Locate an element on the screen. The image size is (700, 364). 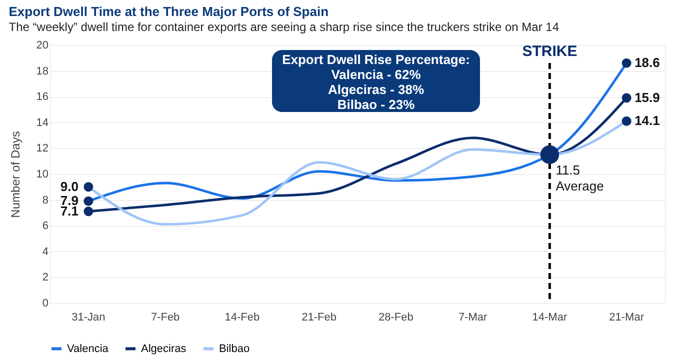
y-tick-label: 8 is located at coordinates (45, 200).